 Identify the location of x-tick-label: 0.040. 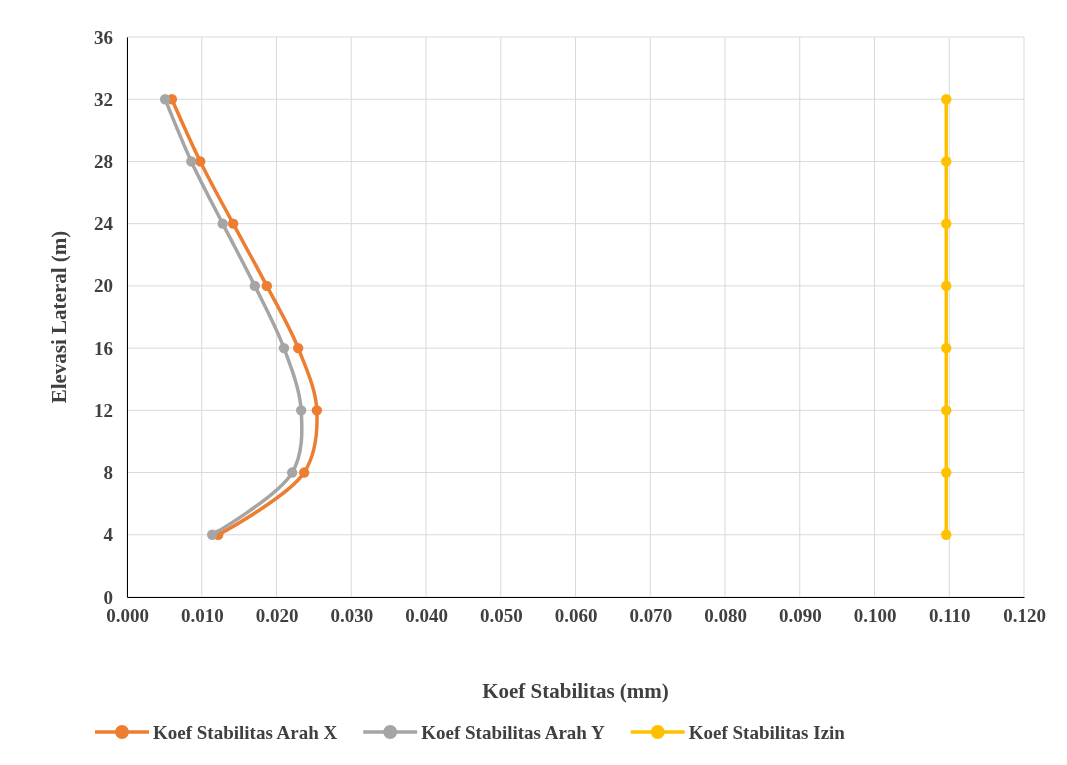
(426, 616).